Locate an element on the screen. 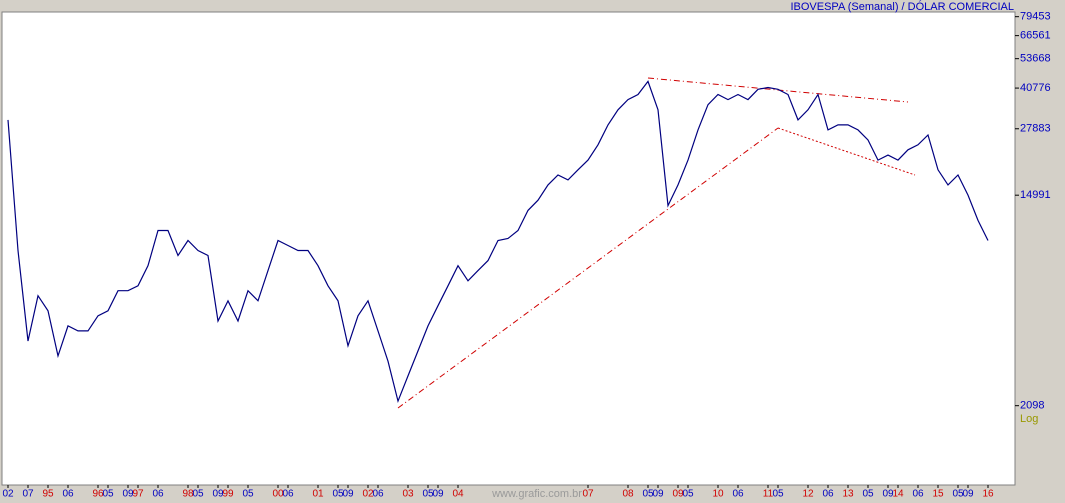 This screenshot has width=1065, height=503. y-tick-label: 27883 is located at coordinates (1035, 129).